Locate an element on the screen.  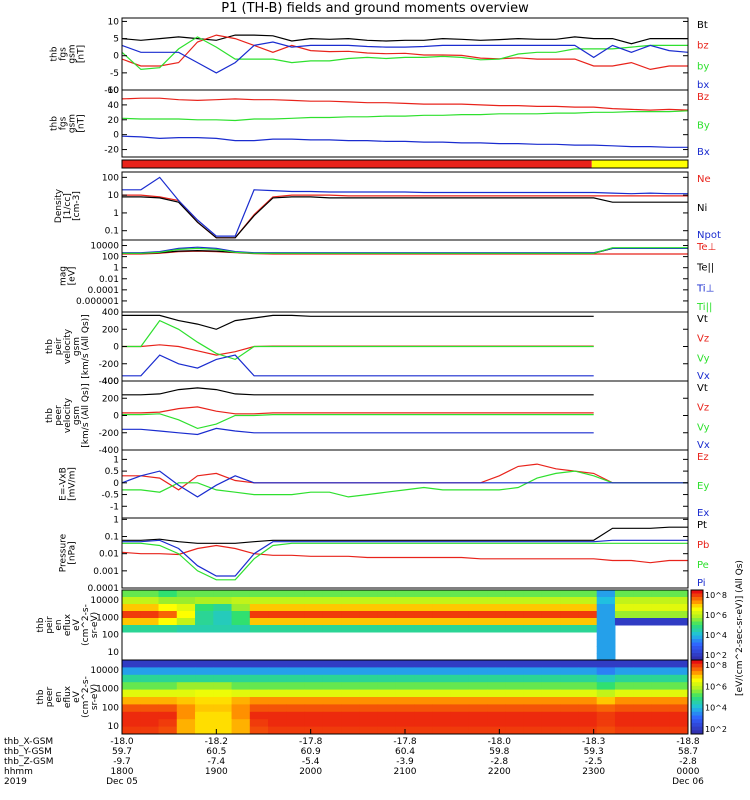
legend-1-1: By is located at coordinates (703, 126).